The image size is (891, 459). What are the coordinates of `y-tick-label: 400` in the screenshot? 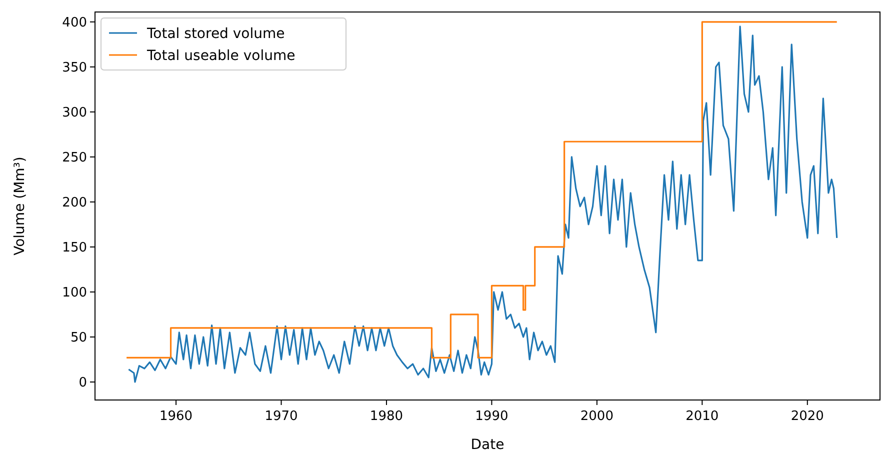 It's located at (74, 22).